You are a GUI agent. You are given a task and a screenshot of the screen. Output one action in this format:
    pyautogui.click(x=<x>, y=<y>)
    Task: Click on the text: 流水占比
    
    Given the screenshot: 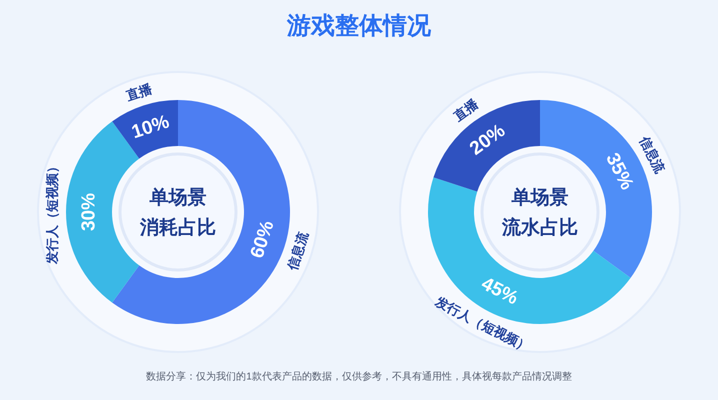 What is the action you would take?
    pyautogui.click(x=539, y=227)
    